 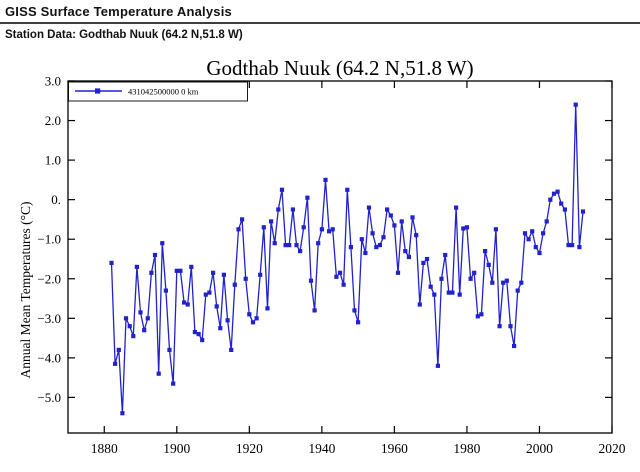 What do you see at coordinates (339, 68) in the screenshot?
I see `chart-title: Godthab Nuuk (64.2 N,51.8 W)` at bounding box center [339, 68].